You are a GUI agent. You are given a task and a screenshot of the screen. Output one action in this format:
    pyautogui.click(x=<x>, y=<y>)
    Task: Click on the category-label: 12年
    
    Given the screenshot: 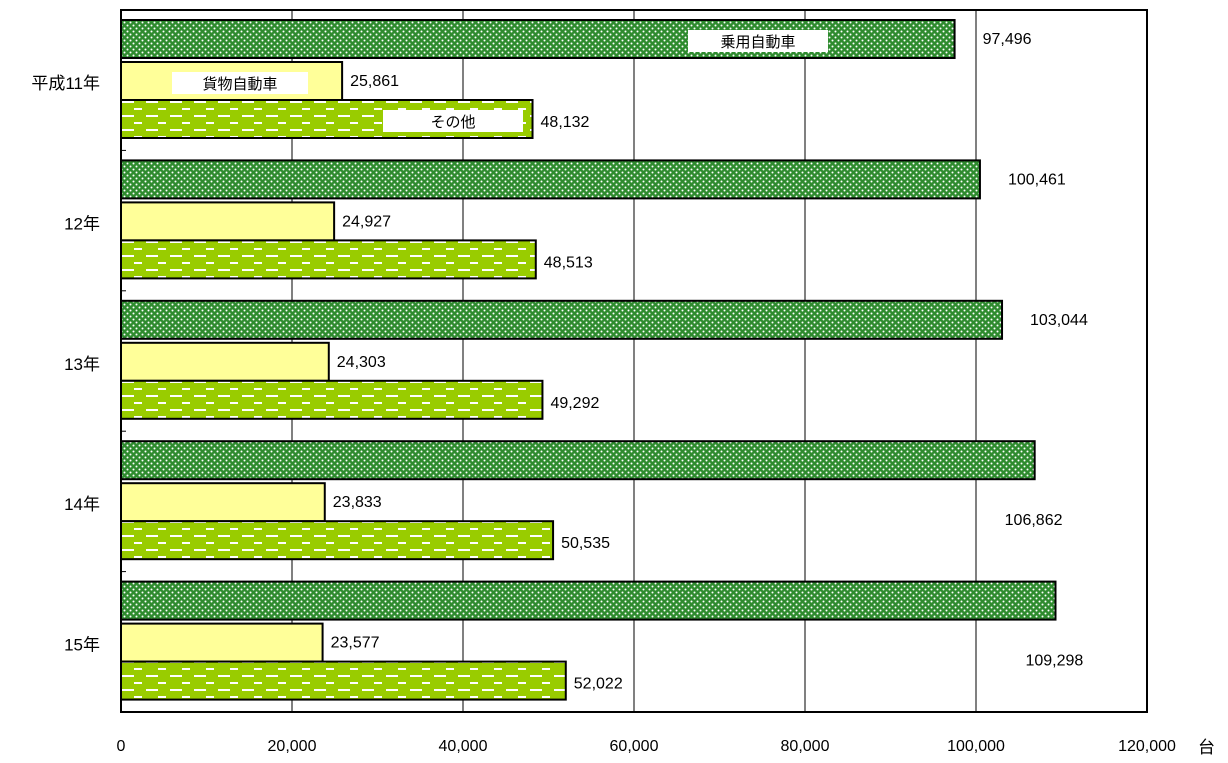 What is the action you would take?
    pyautogui.click(x=82, y=223)
    